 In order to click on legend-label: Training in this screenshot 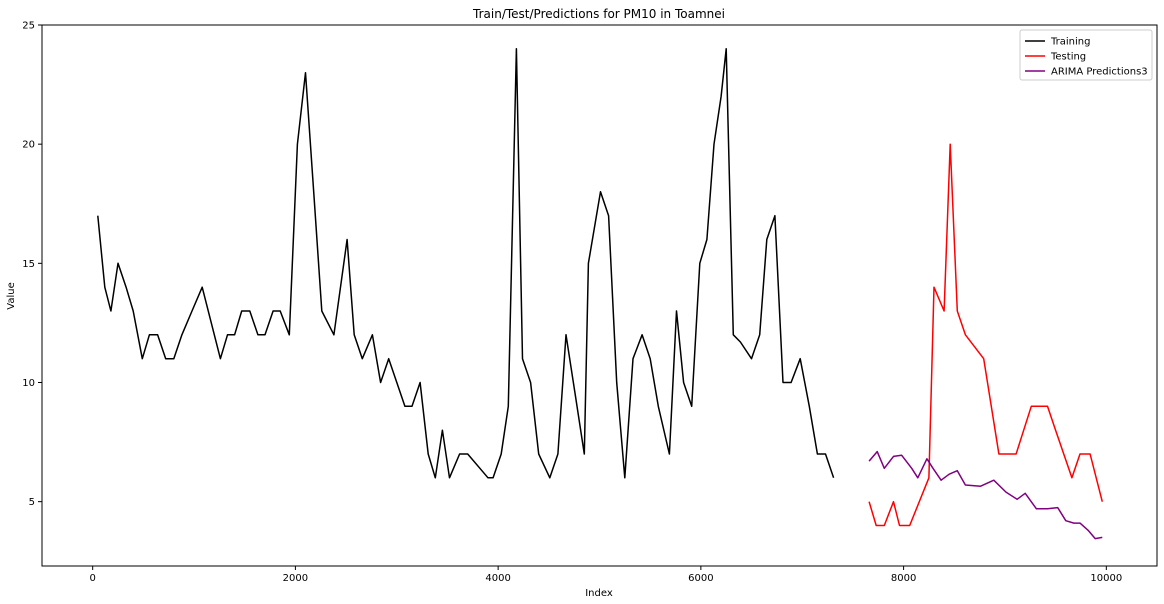, I will do `click(1070, 42)`.